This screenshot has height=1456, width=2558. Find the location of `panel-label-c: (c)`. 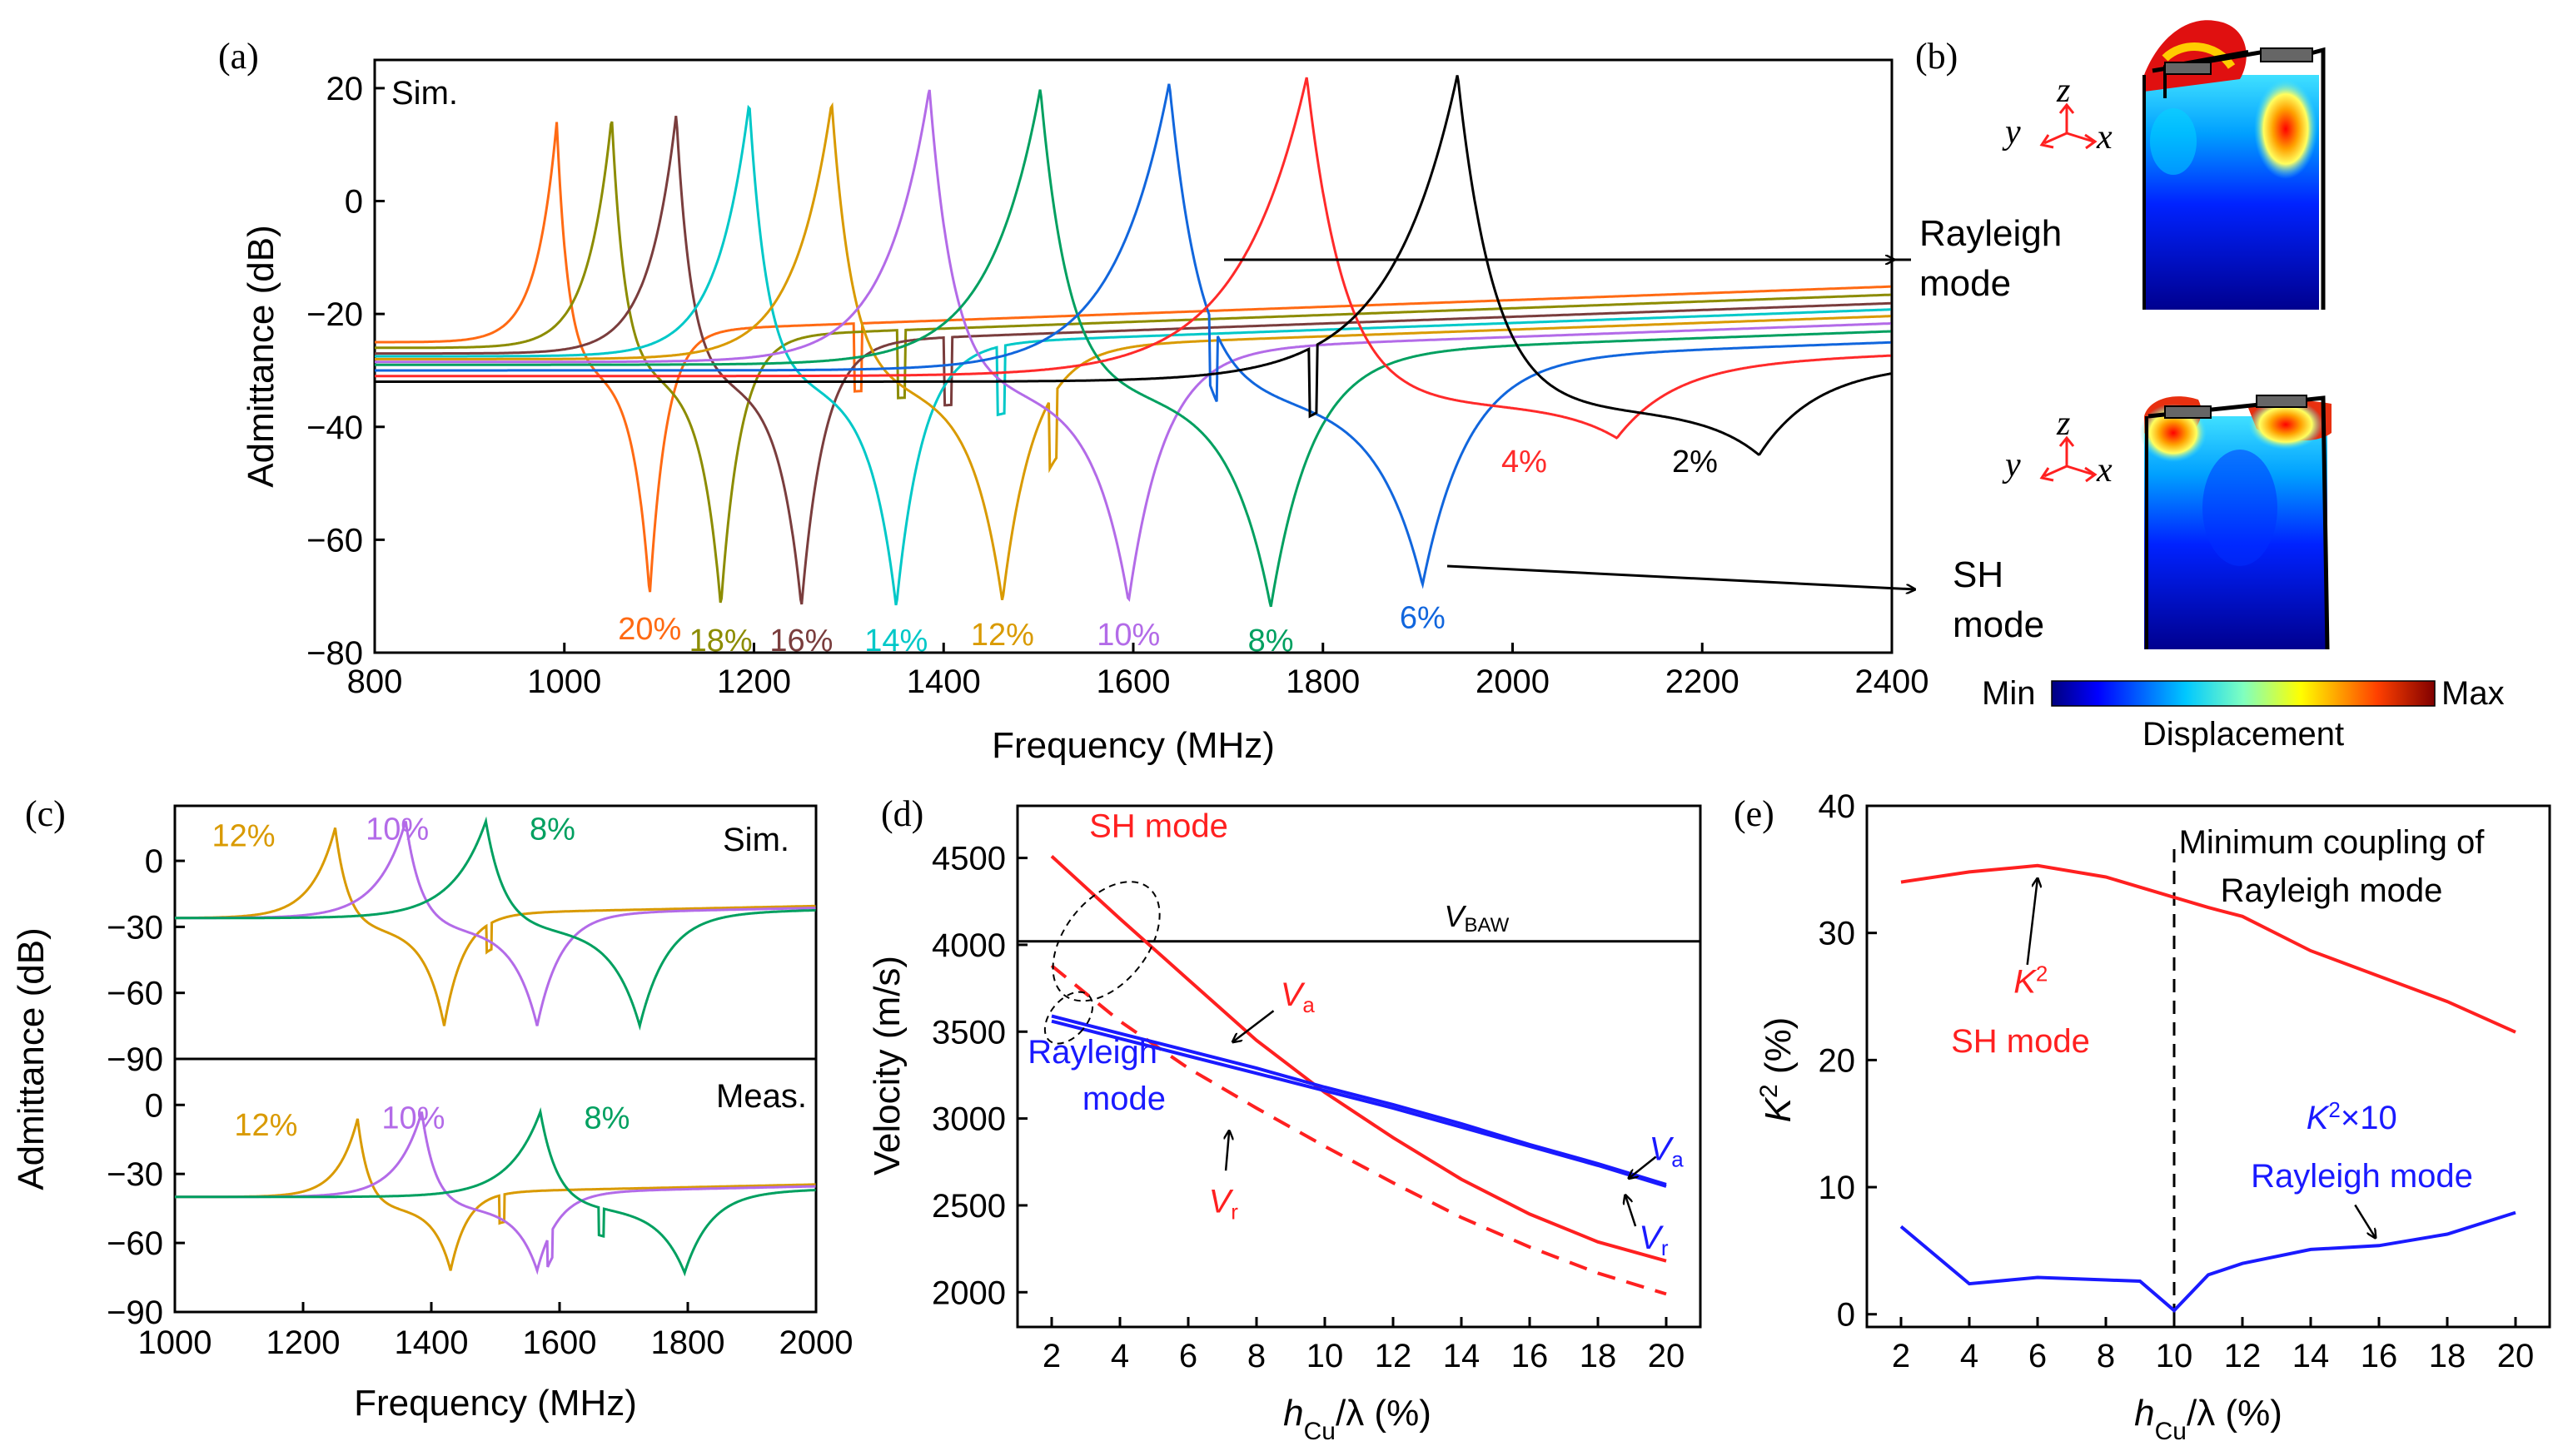

panel-label-c: (c) is located at coordinates (45, 813).